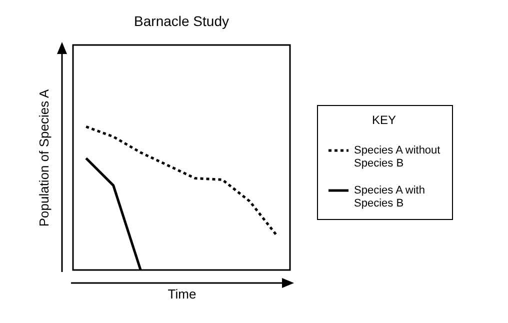 The width and height of the screenshot is (508, 323). What do you see at coordinates (389, 197) in the screenshot?
I see `legend-label: Species A with Species B` at bounding box center [389, 197].